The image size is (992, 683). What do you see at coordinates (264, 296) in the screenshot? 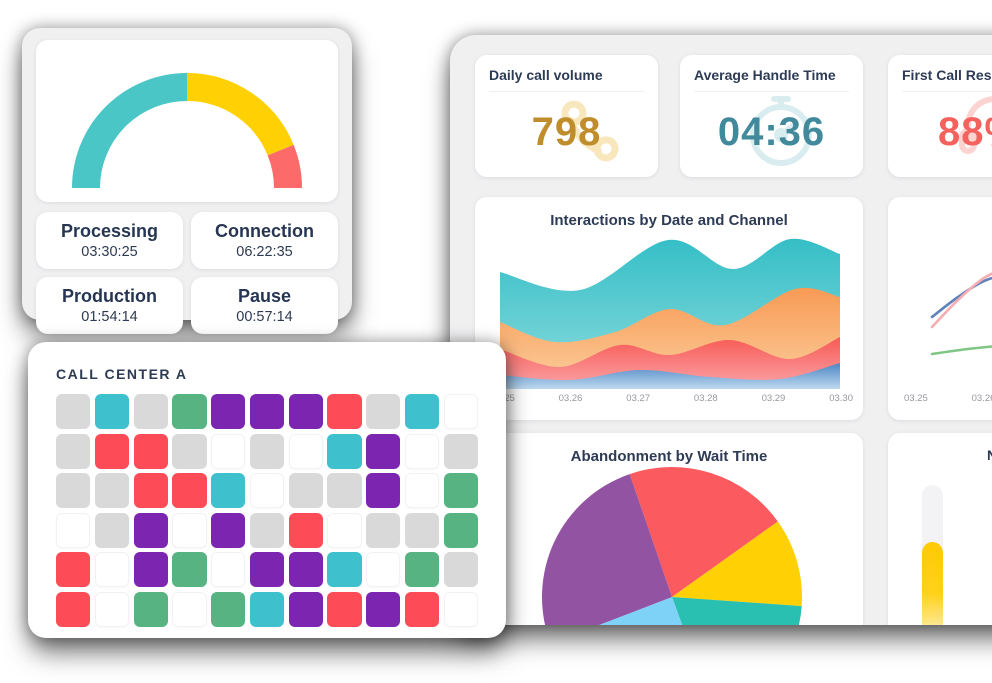
I see `stat-label: Pause` at bounding box center [264, 296].